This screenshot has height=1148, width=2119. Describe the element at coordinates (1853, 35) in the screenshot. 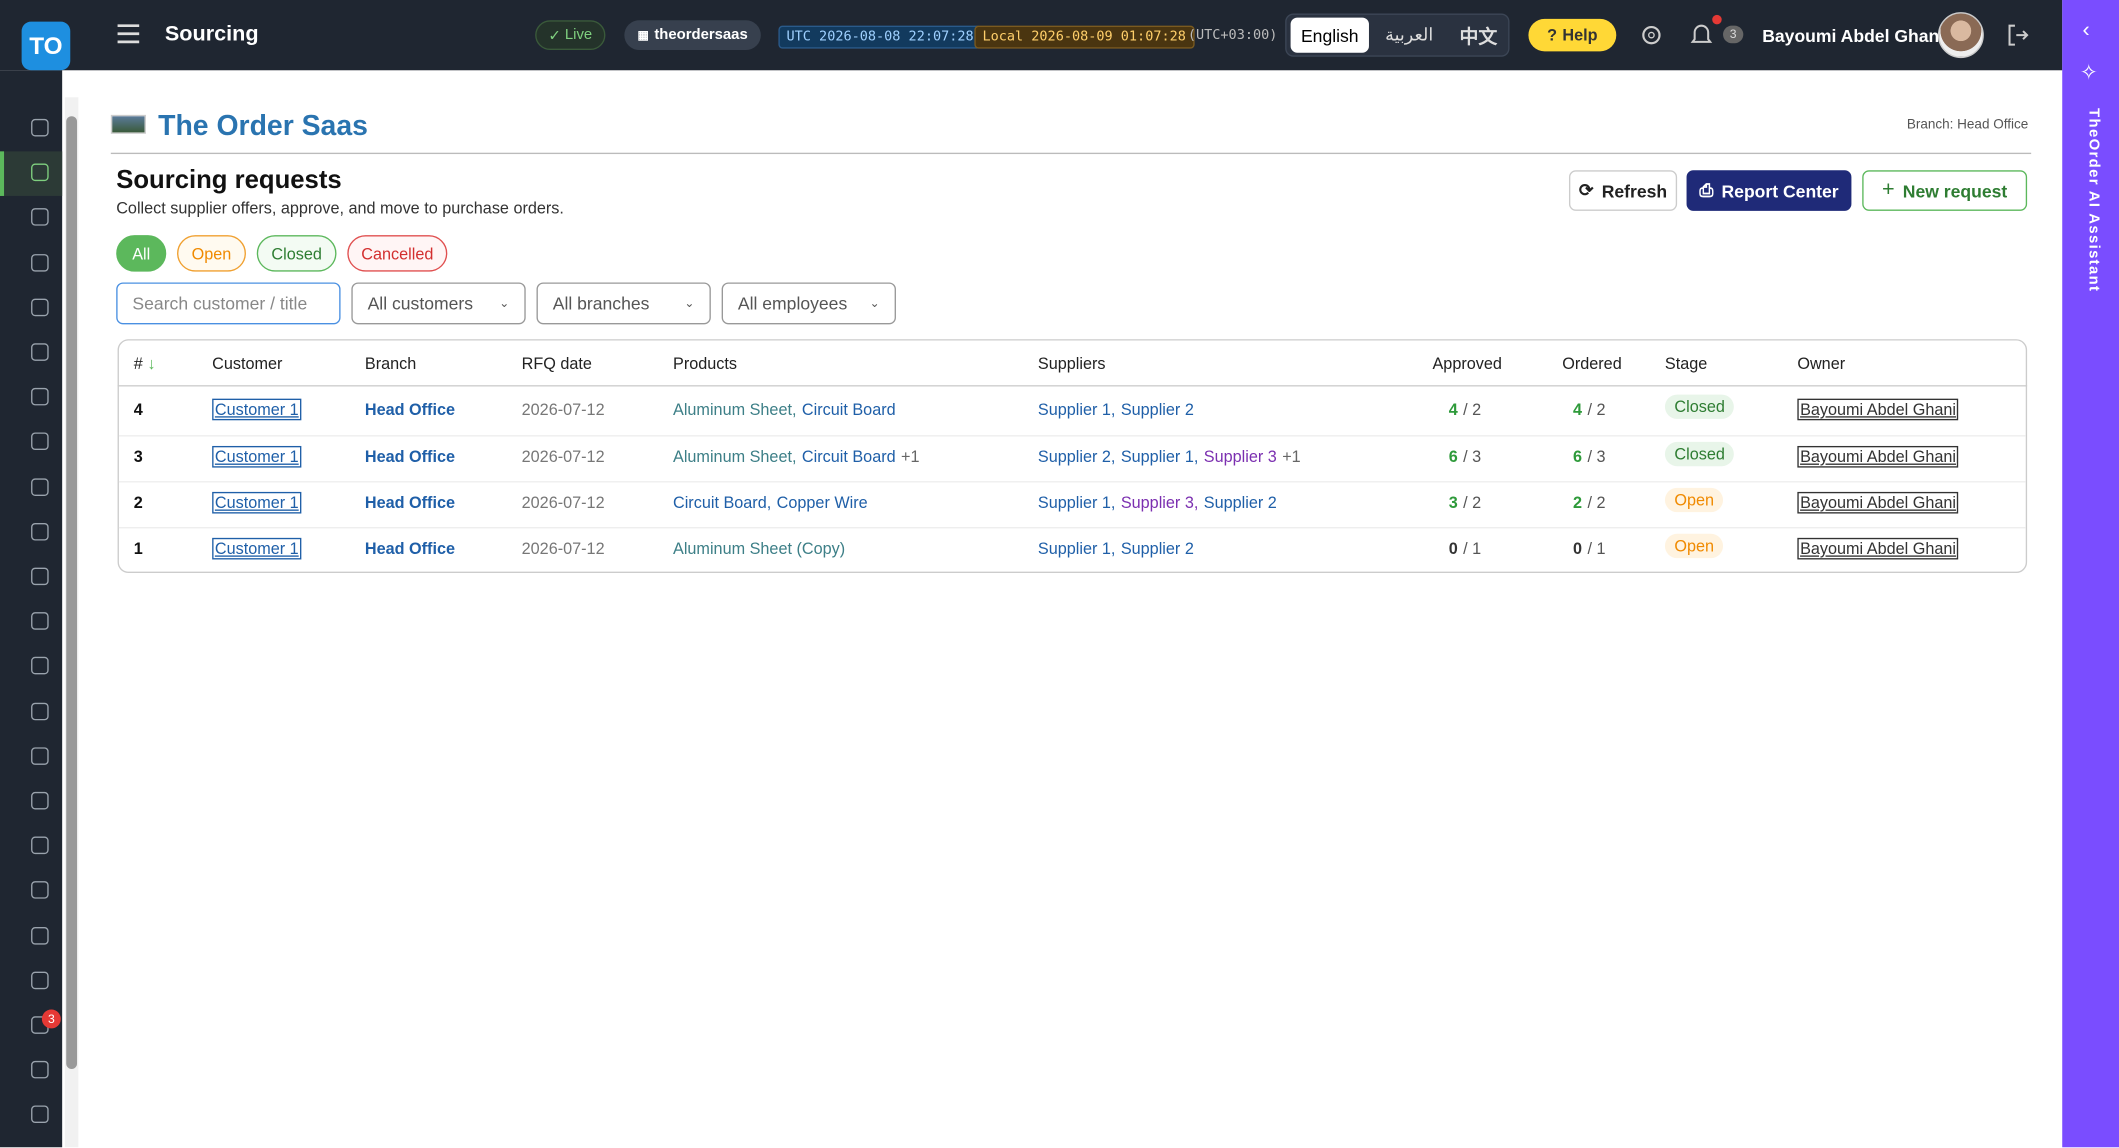

I see `user-name: Bayoumi Abdel Ghani` at that location.